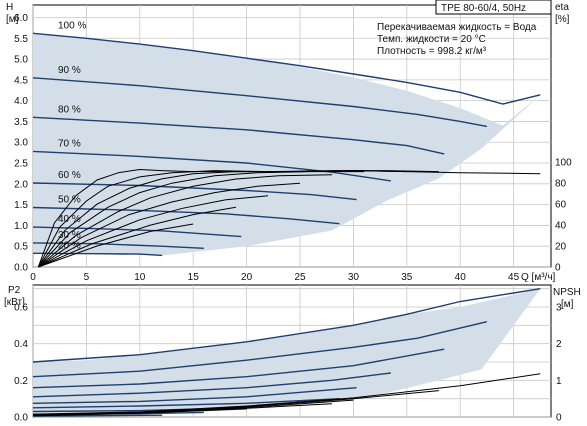 The image size is (587, 426). Describe the element at coordinates (69, 245) in the screenshot. I see `head-curve-label-8: 20 %` at that location.